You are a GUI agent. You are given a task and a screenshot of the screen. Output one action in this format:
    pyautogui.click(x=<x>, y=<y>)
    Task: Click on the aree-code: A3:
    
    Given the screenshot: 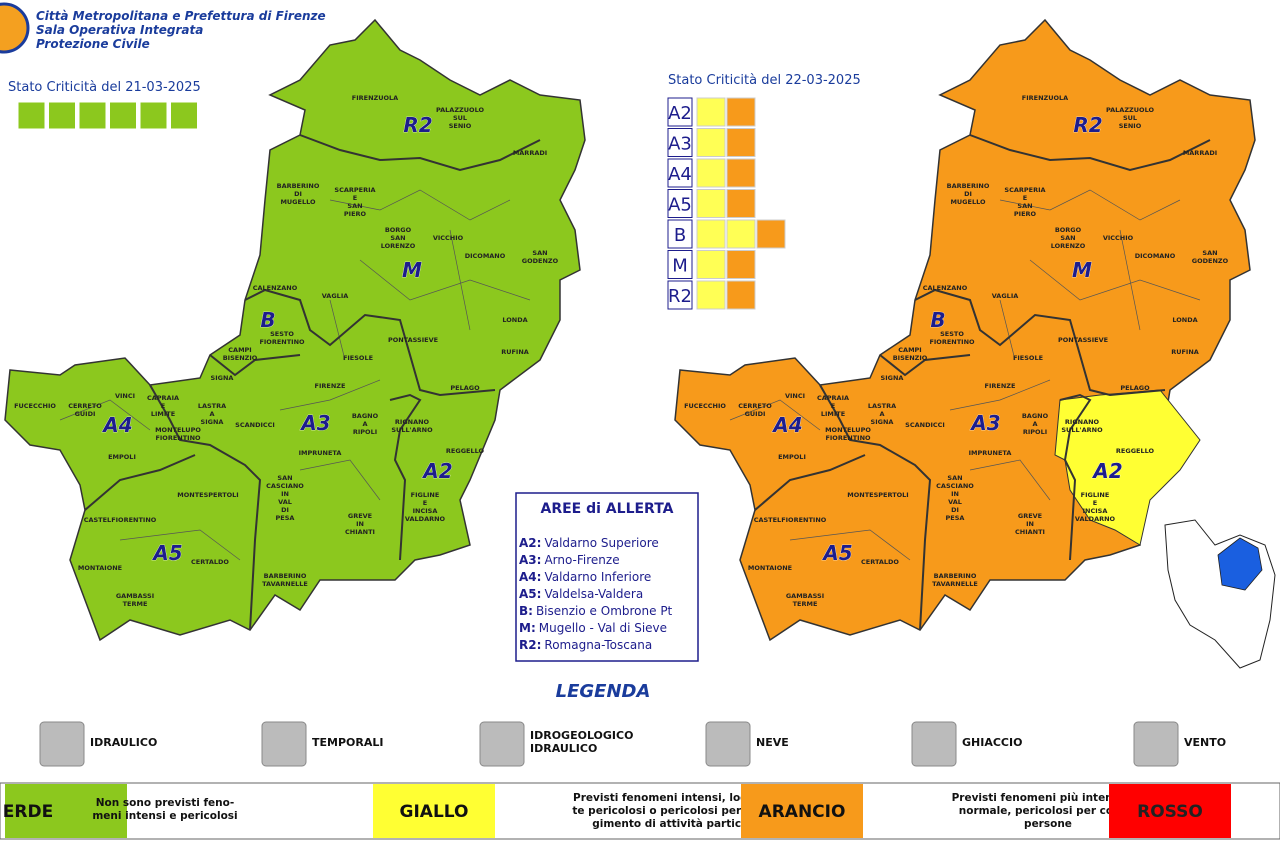 What is the action you would take?
    pyautogui.click(x=530, y=560)
    